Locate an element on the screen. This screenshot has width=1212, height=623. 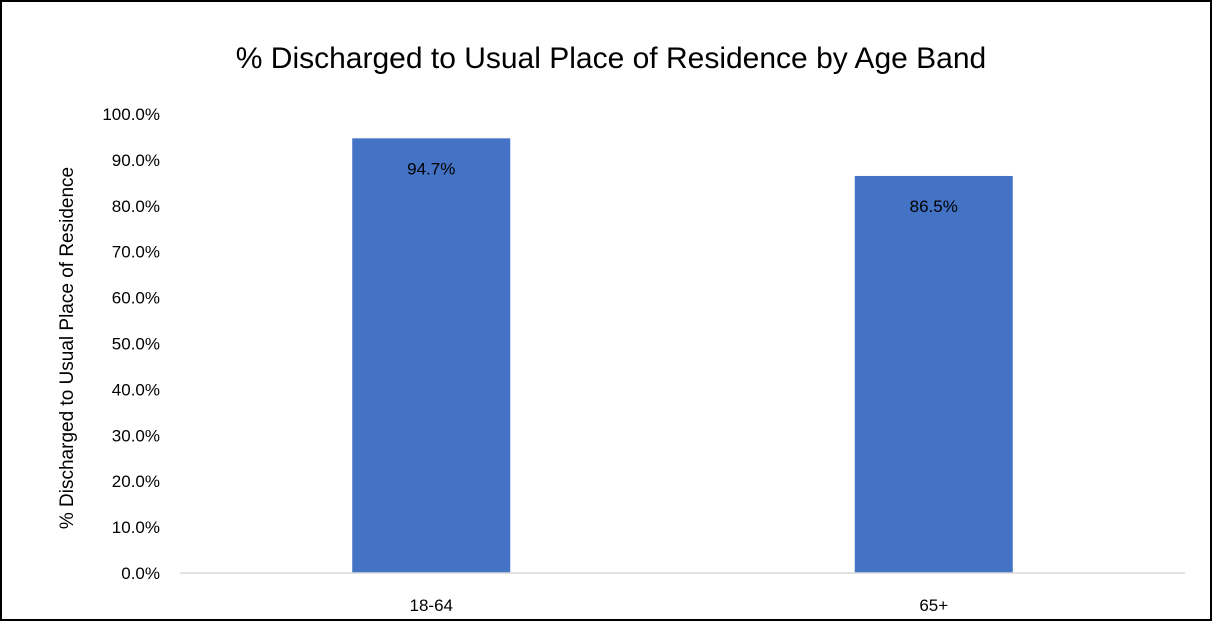
category-label: 18-64 is located at coordinates (431, 605).